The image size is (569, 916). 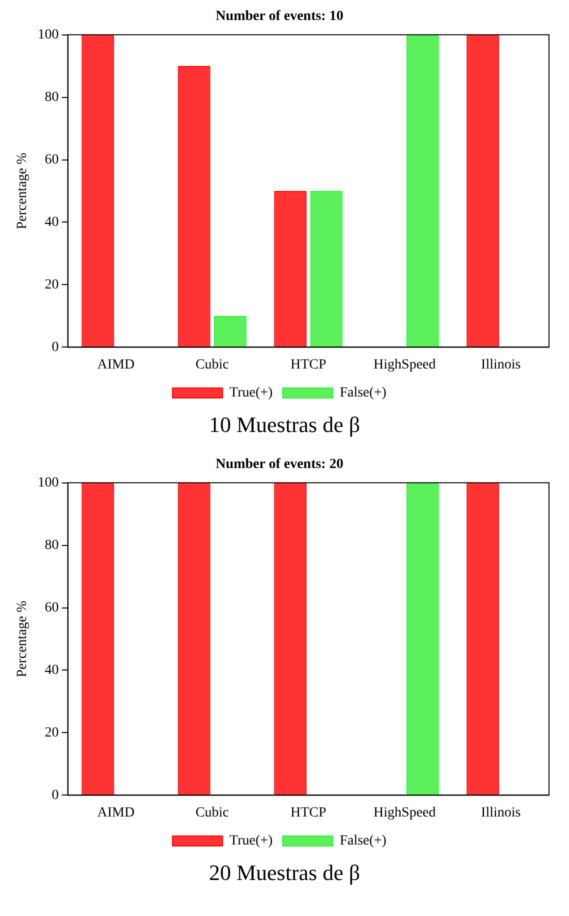 What do you see at coordinates (285, 425) in the screenshot?
I see `text: 10 Muestras de β` at bounding box center [285, 425].